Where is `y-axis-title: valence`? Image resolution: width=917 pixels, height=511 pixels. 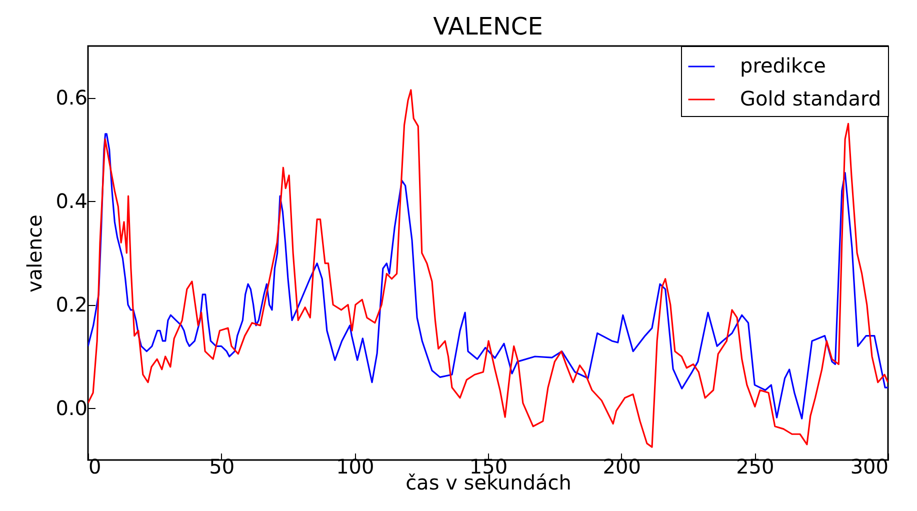 y-axis-title: valence is located at coordinates (34, 253).